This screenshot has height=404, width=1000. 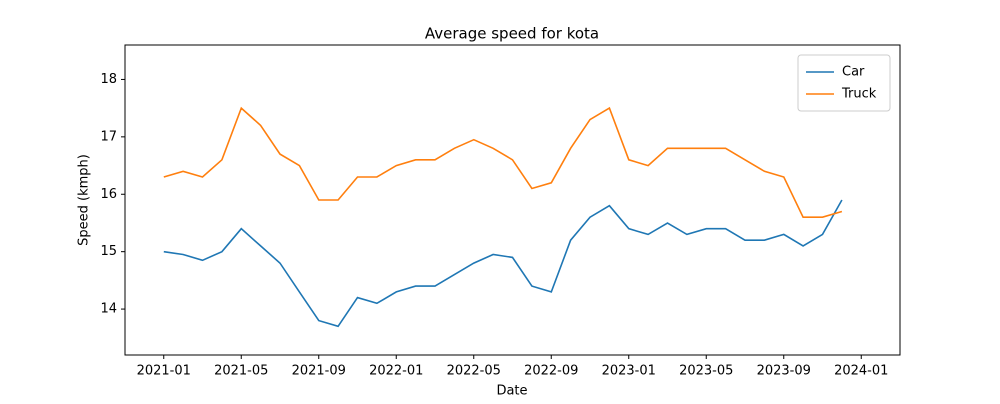 What do you see at coordinates (319, 371) in the screenshot?
I see `x-tick-label: 2021-09` at bounding box center [319, 371].